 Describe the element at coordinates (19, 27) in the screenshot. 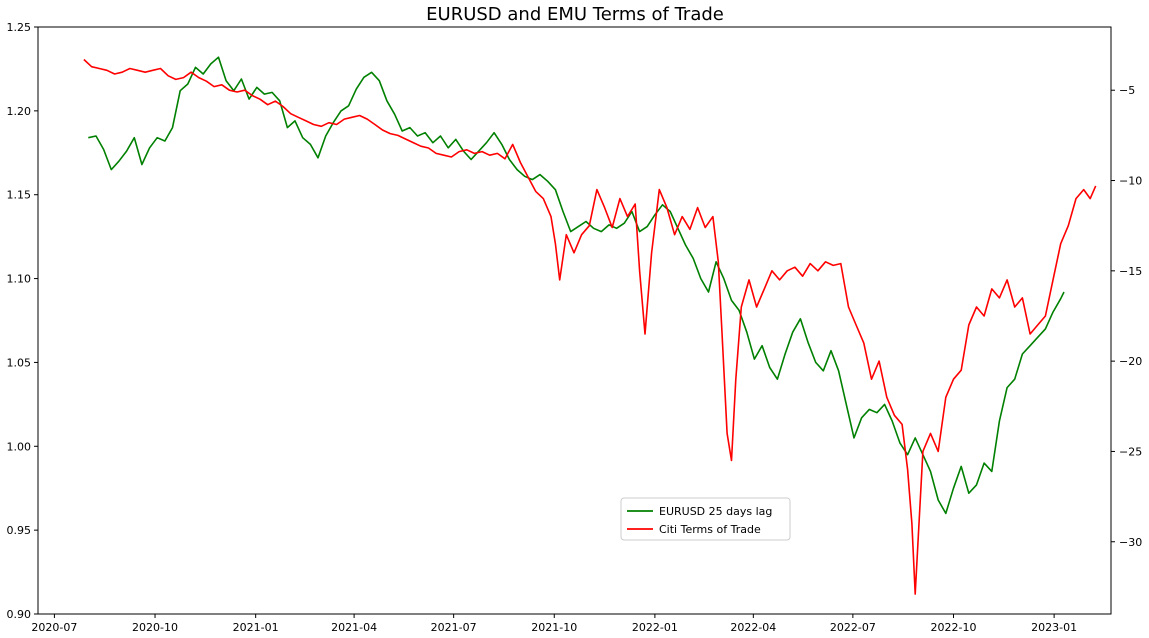

I see `y-left-tick-label: 1.25` at that location.